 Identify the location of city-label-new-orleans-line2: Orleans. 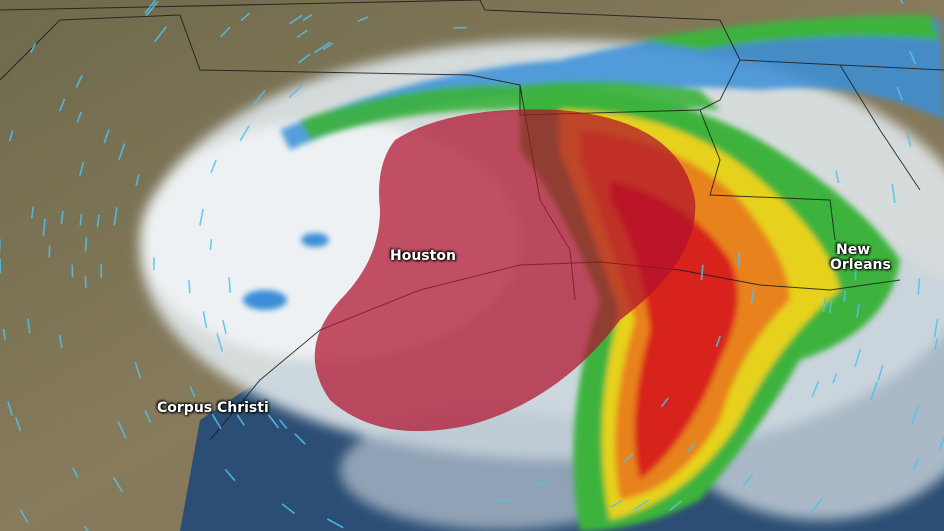
(860, 265).